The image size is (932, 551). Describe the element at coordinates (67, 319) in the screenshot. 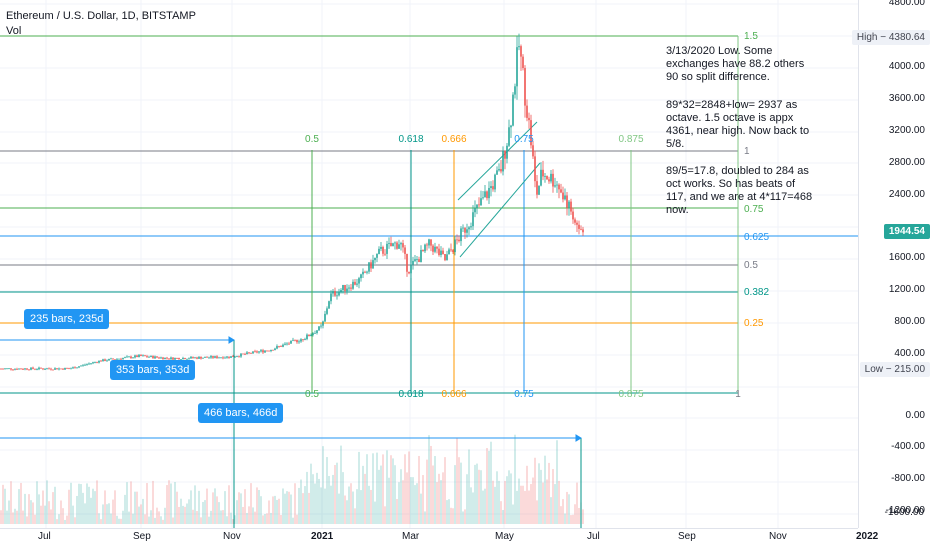

I see `bars-range-badge: 235 bars, 235d` at that location.